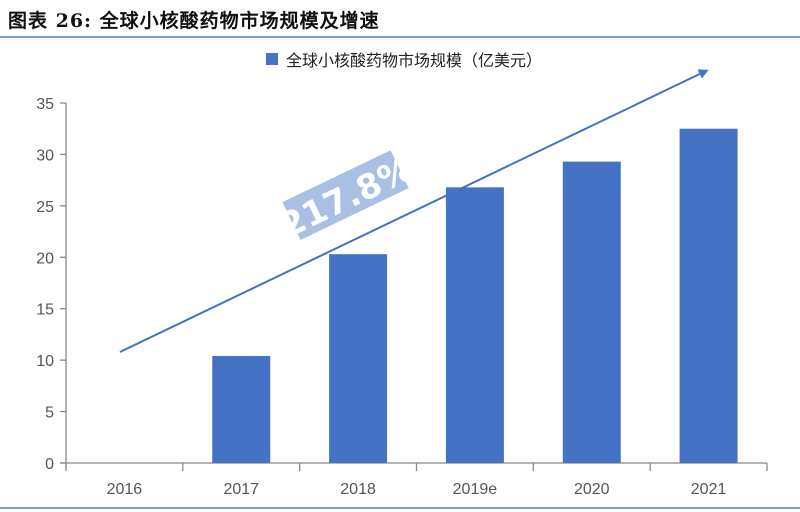 This screenshot has height=512, width=800. I want to click on chart-legend: 全球小核酸药物市场规模（亿美元）, so click(404, 59).